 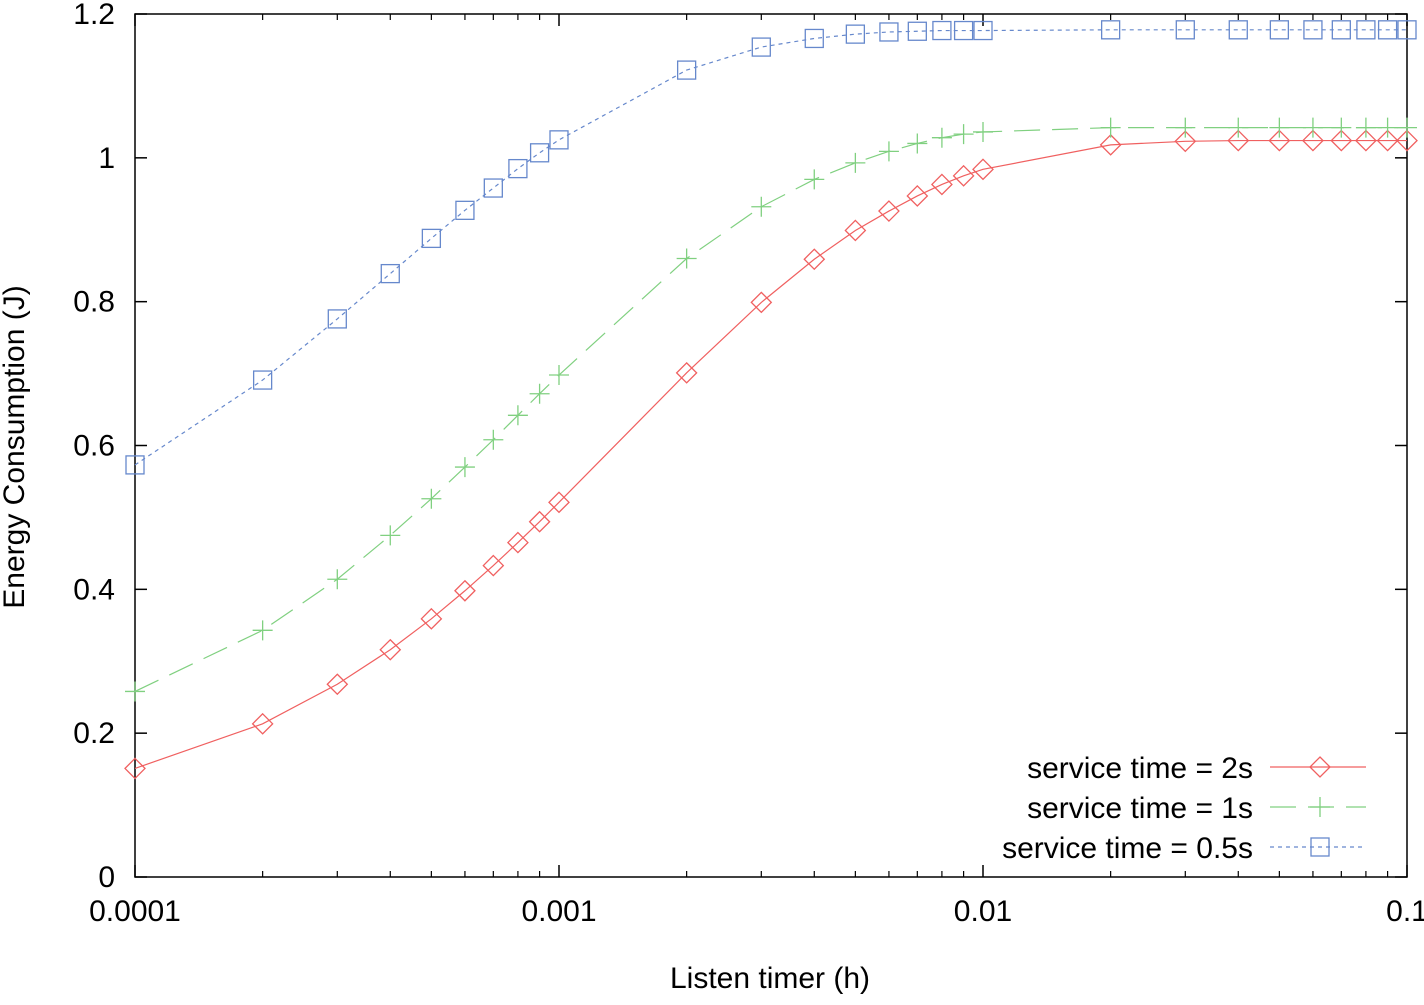 What do you see at coordinates (15, 446) in the screenshot?
I see `y-axis-label: Energy Consumption (J)` at bounding box center [15, 446].